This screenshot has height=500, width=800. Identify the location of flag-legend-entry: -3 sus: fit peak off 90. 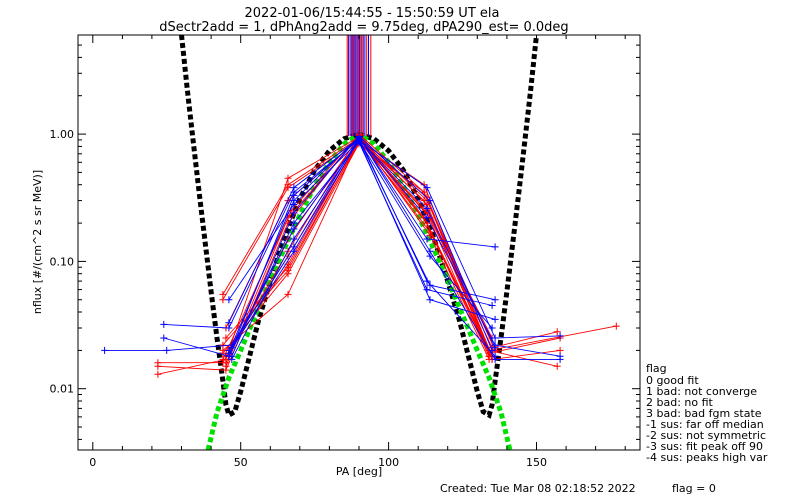
(704, 446).